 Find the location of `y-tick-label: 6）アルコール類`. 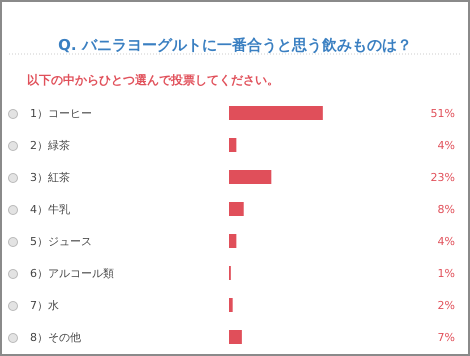

y-tick-label: 6）アルコール類 is located at coordinates (72, 273).